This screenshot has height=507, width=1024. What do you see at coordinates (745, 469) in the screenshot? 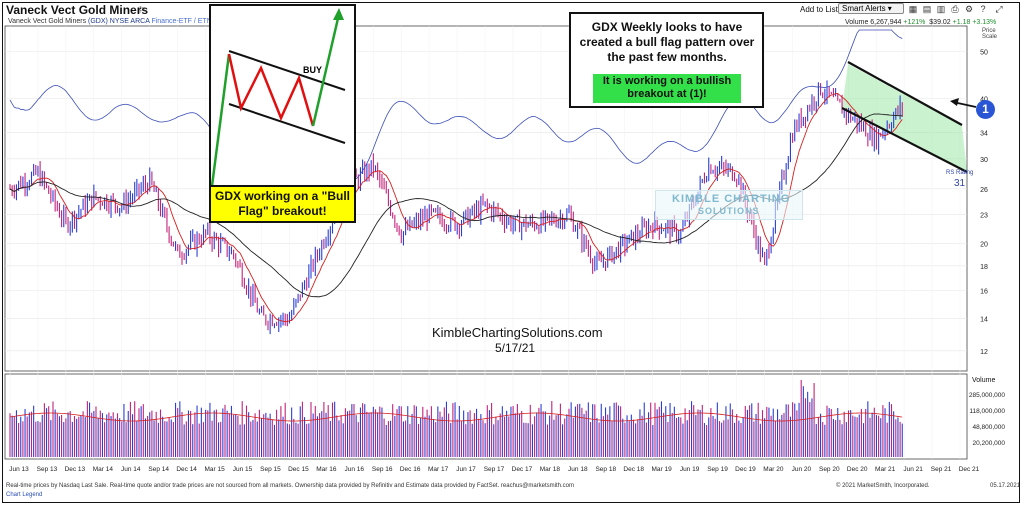
I see `date-tick-label: Dec 19` at bounding box center [745, 469].